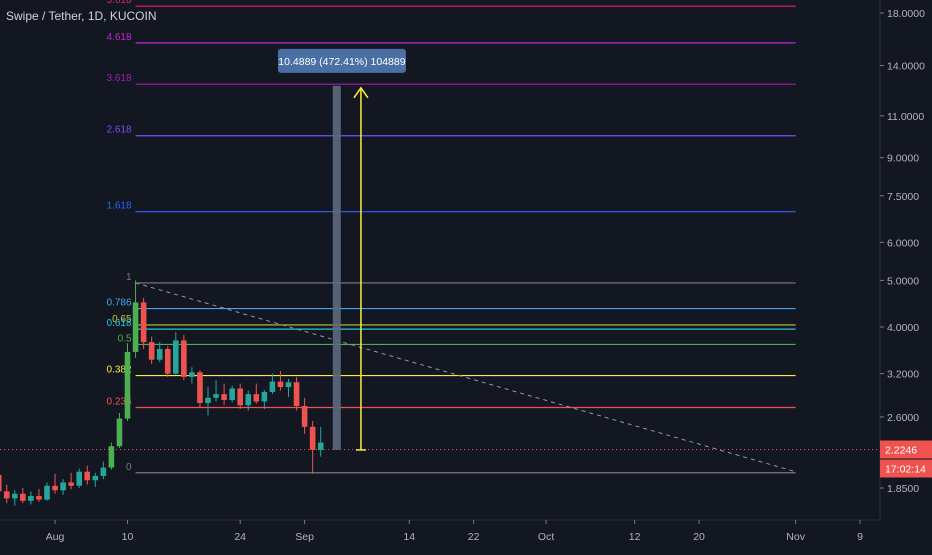 Image resolution: width=932 pixels, height=555 pixels. I want to click on time-axis-label: 14, so click(409, 537).